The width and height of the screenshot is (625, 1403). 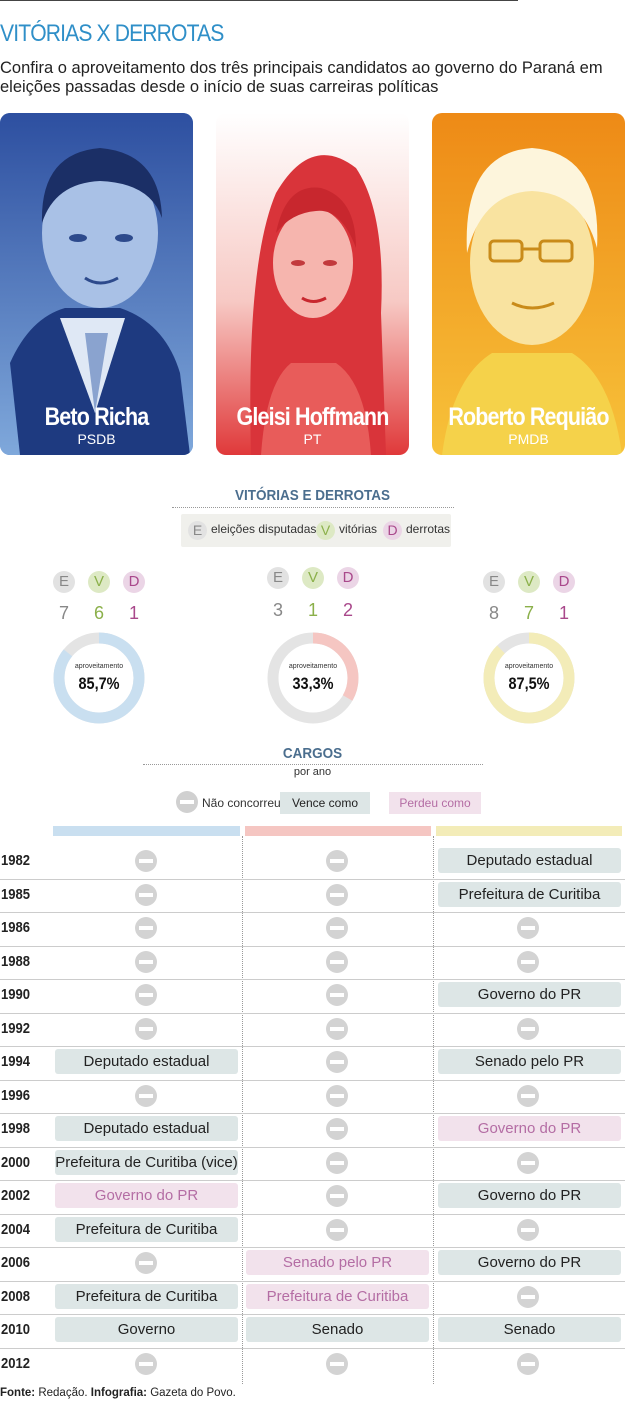 What do you see at coordinates (528, 284) in the screenshot?
I see `candidate-card-roberto-requiao: Roberto Requião PMDB` at bounding box center [528, 284].